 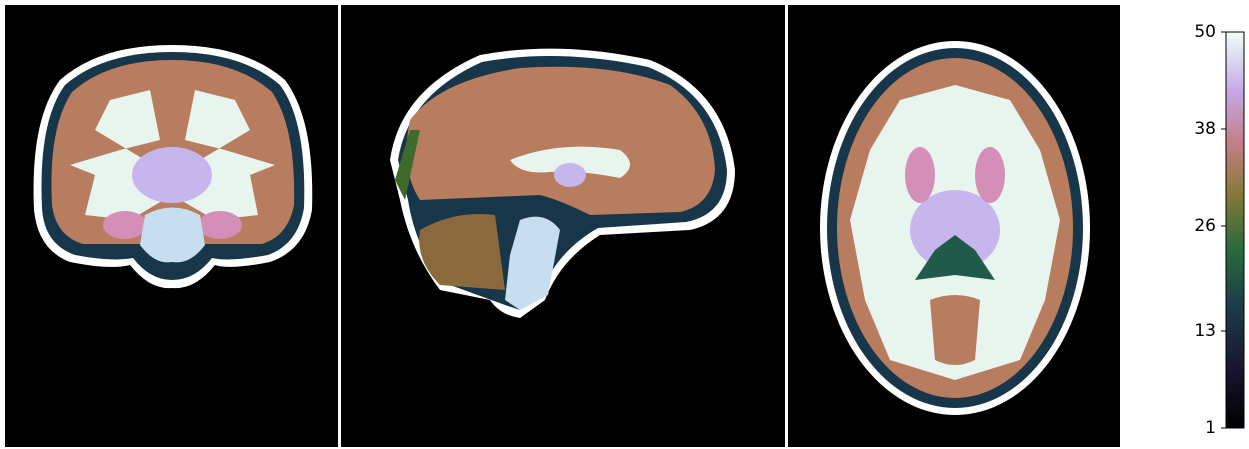 What do you see at coordinates (1219, 230) in the screenshot?
I see `colorbar: 1 13 26 38 50` at bounding box center [1219, 230].